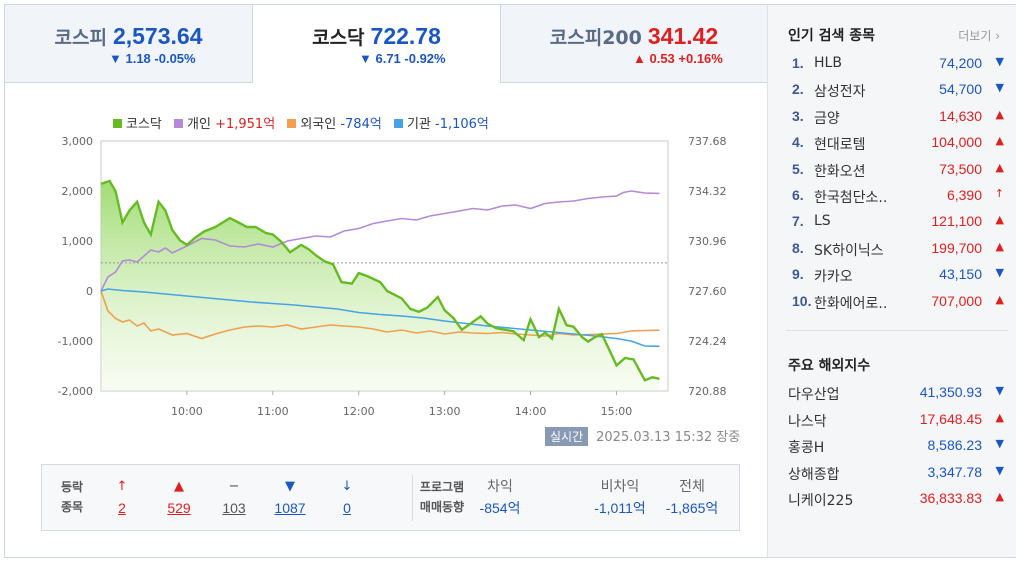 Image resolution: width=1020 pixels, height=564 pixels. I want to click on program-head: 비차익, so click(620, 487).